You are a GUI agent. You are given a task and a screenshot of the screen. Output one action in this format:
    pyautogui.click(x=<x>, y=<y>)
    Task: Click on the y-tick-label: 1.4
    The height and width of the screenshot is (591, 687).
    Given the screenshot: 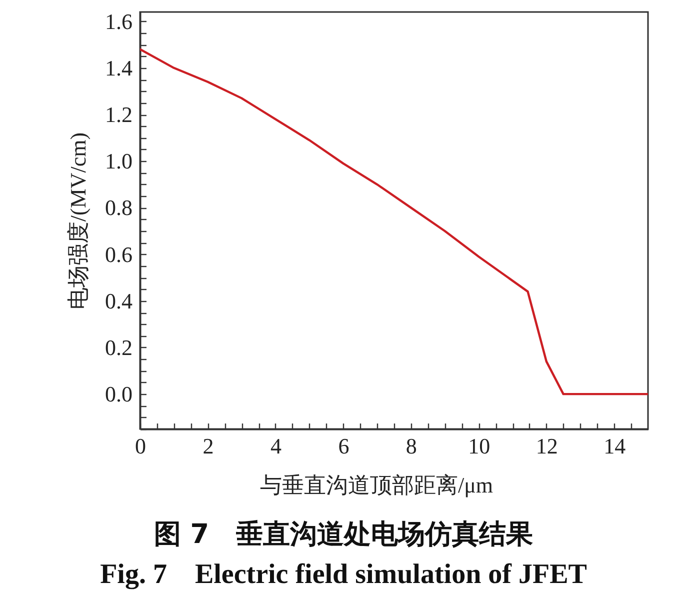 What is the action you would take?
    pyautogui.click(x=118, y=67)
    